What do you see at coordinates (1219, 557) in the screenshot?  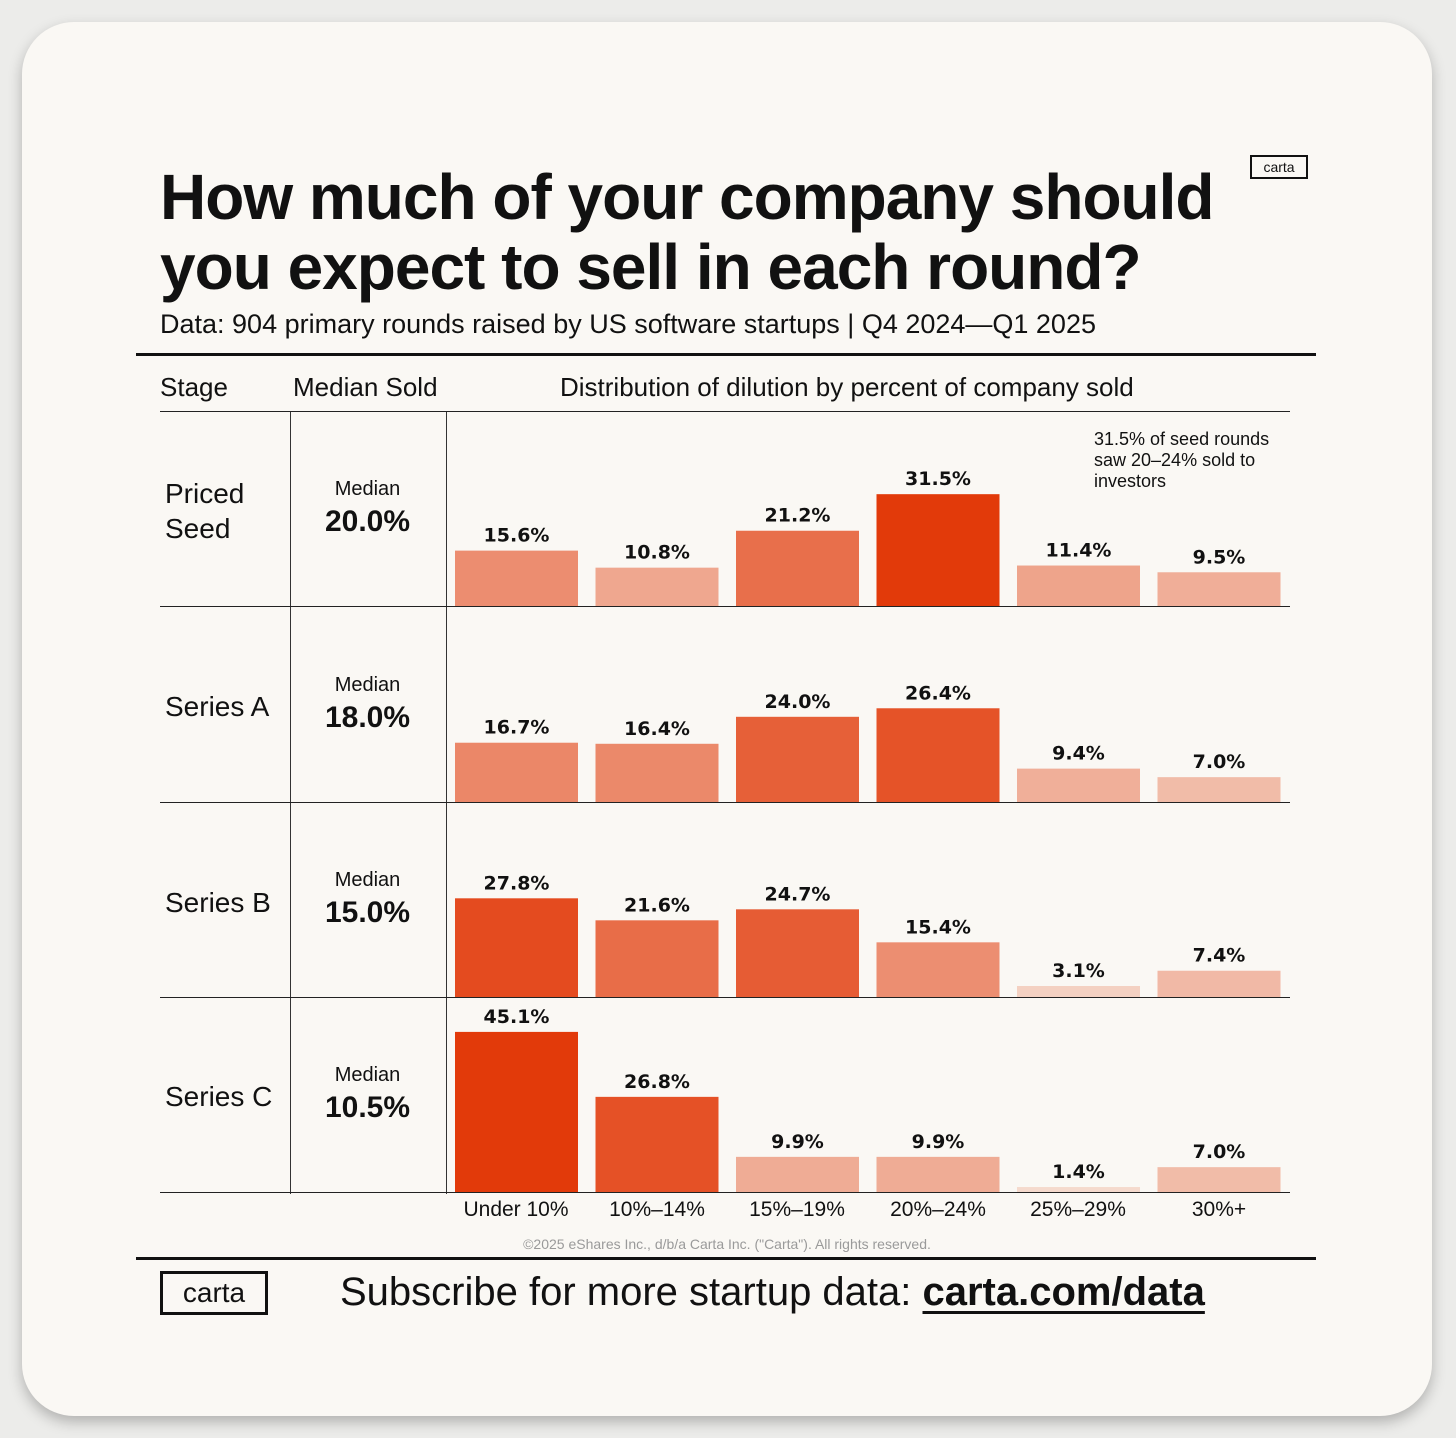 I see `bar-value-label: 9.5%` at bounding box center [1219, 557].